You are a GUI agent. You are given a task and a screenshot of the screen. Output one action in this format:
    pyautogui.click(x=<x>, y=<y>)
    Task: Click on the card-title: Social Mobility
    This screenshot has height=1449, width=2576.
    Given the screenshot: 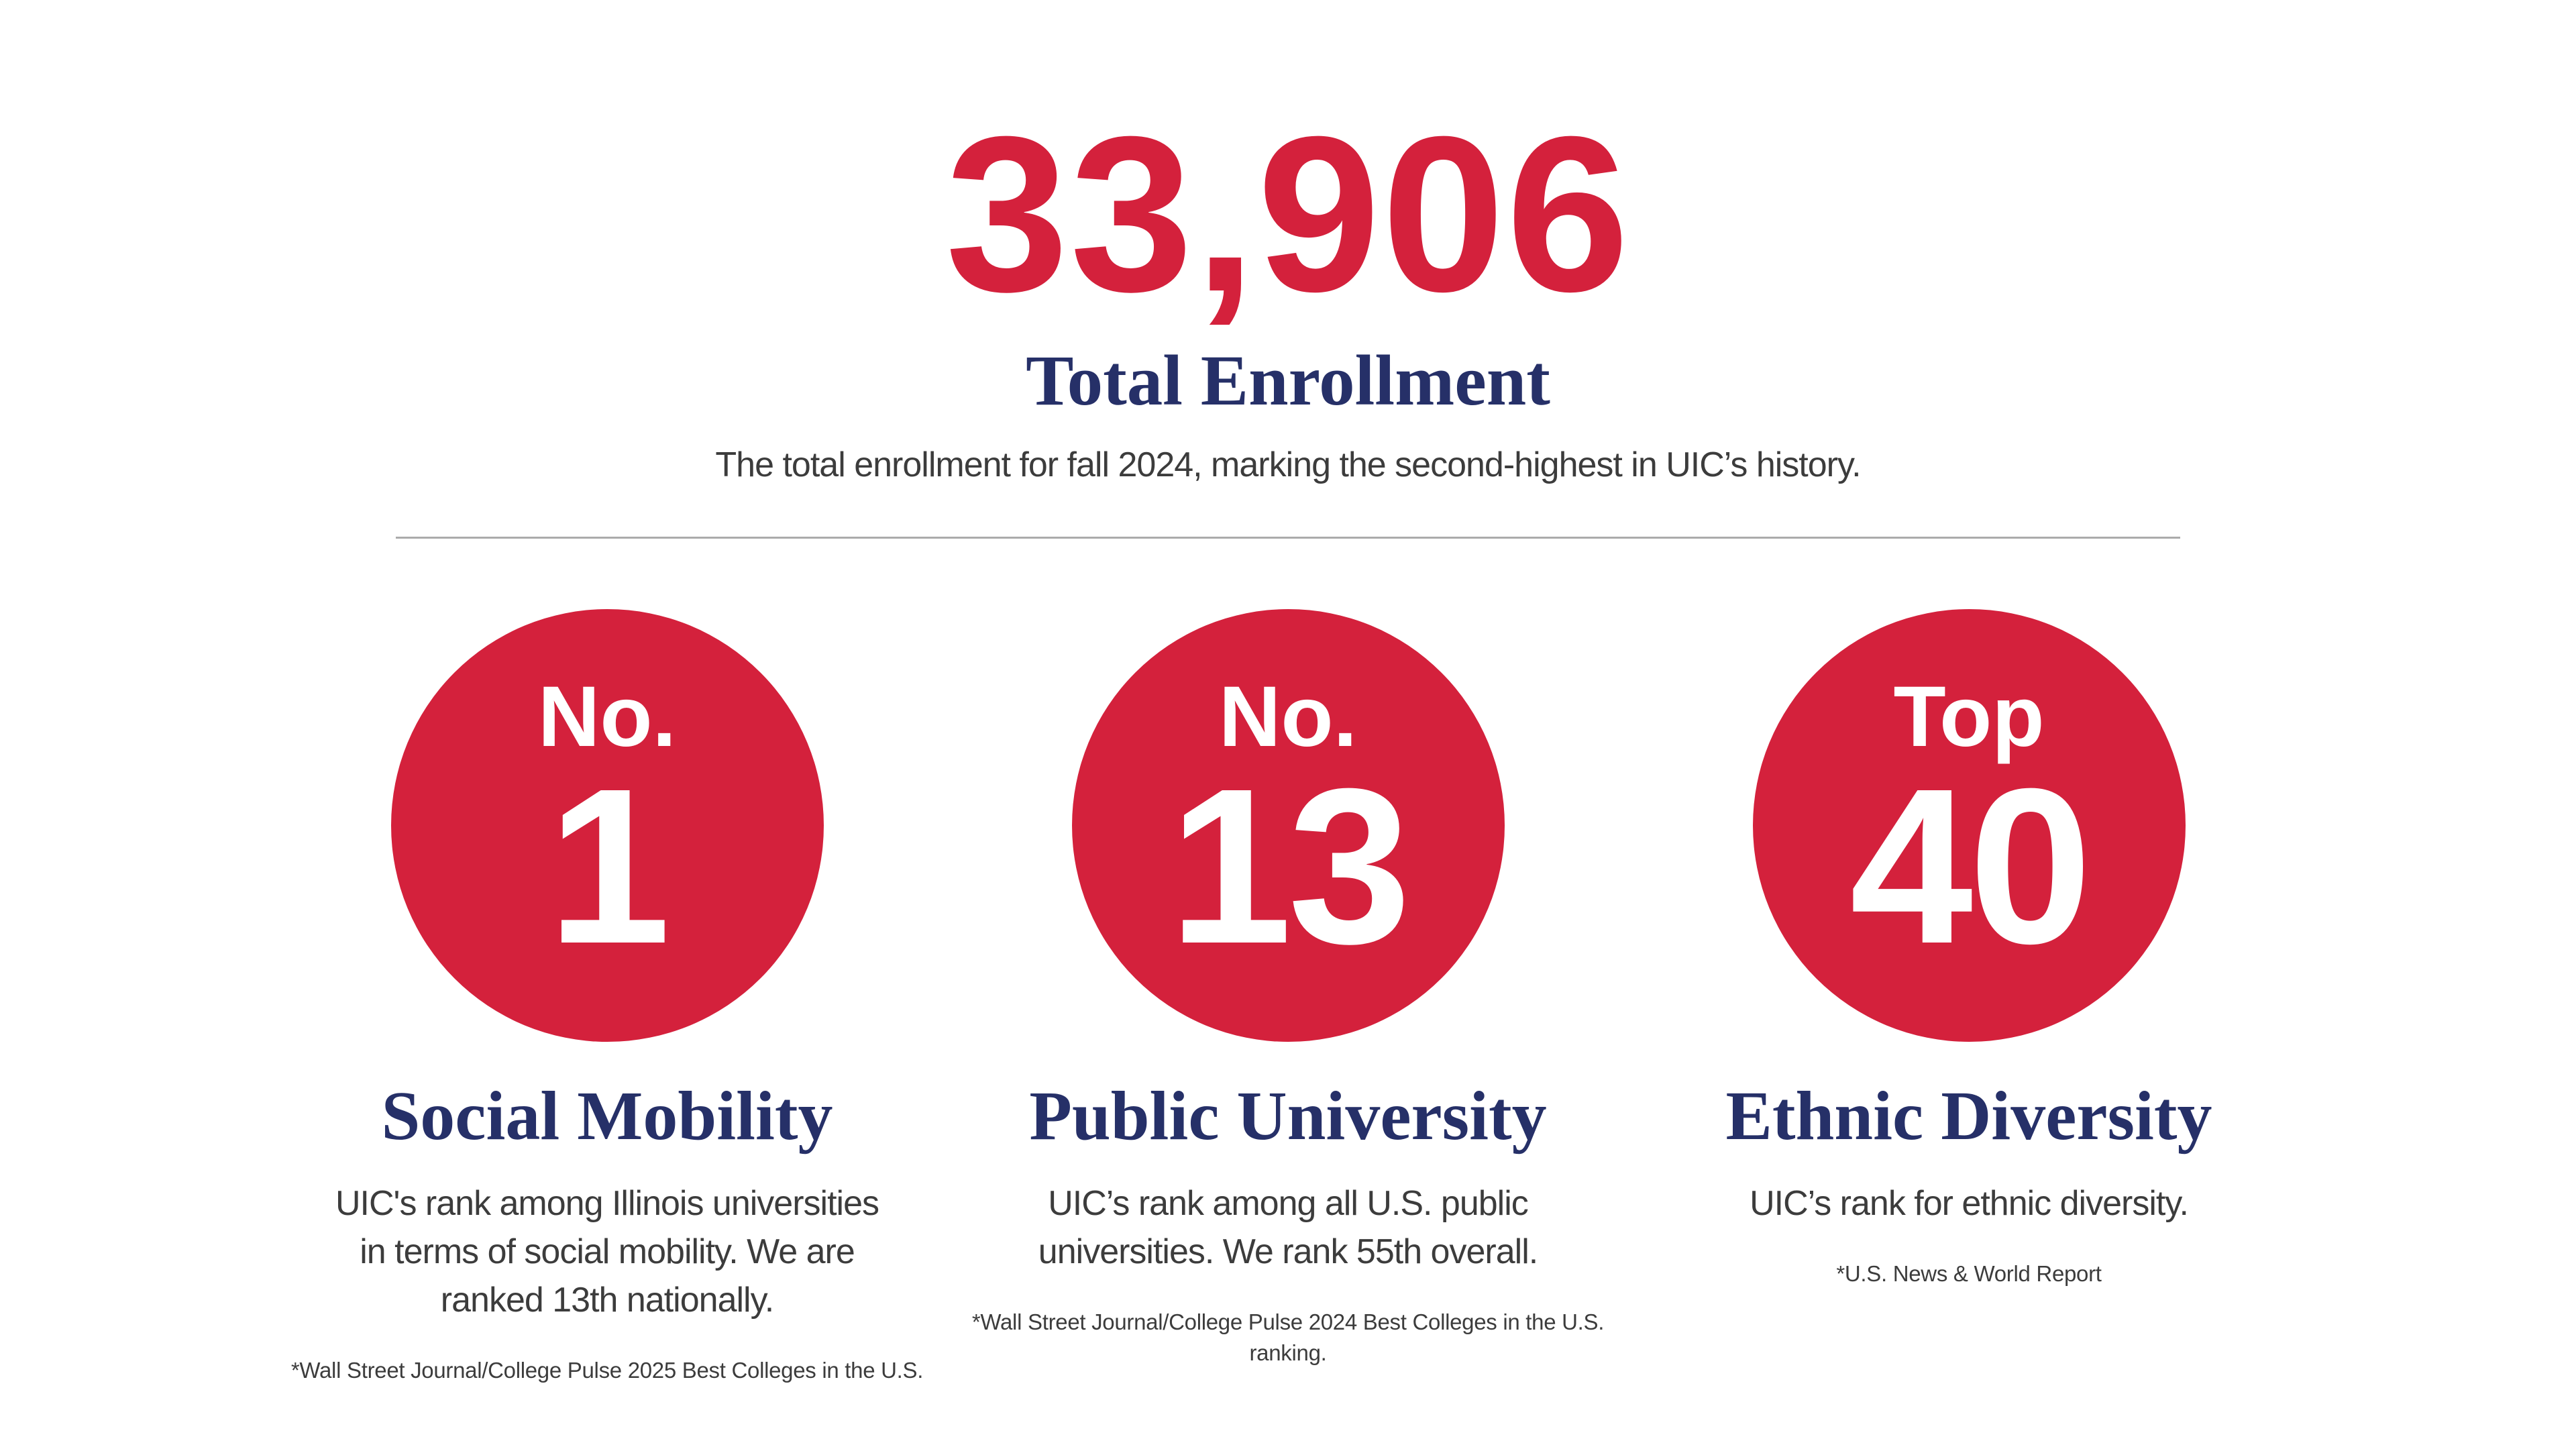 What is the action you would take?
    pyautogui.click(x=607, y=1116)
    